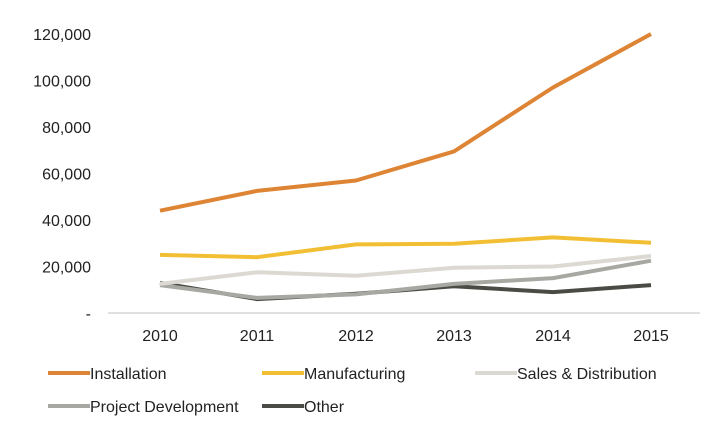 The height and width of the screenshot is (430, 720). Describe the element at coordinates (356, 336) in the screenshot. I see `x-tick-label: 2012` at that location.